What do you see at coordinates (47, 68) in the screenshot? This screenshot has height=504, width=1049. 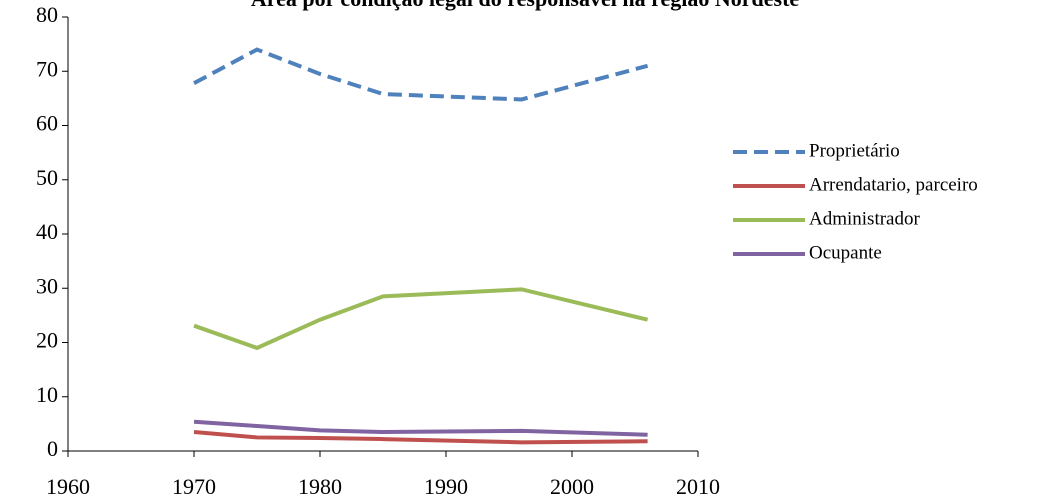 I see `y-tick-label: 70` at bounding box center [47, 68].